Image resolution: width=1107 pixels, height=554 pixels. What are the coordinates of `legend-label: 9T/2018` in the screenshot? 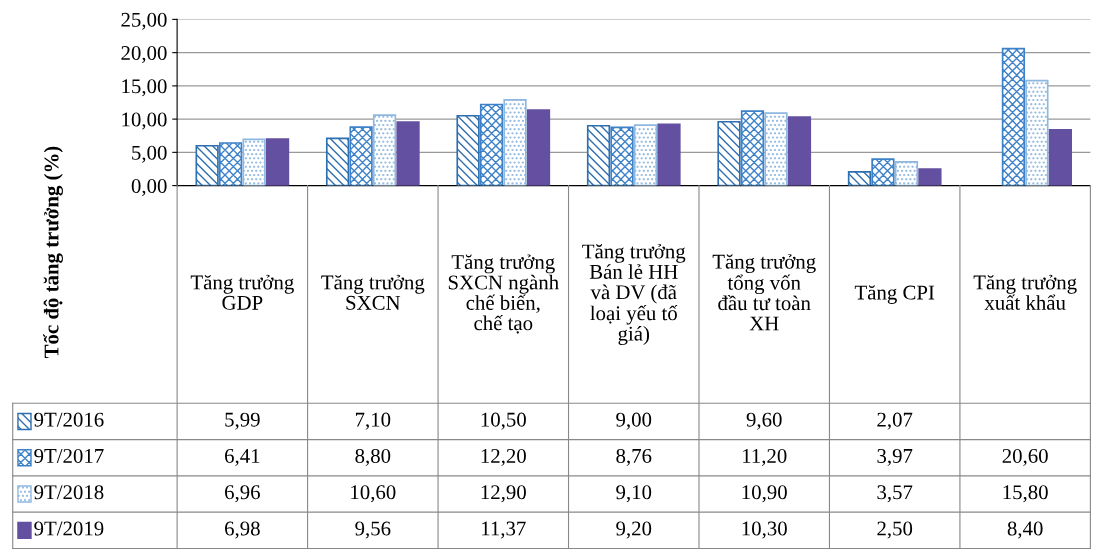 It's located at (69, 492).